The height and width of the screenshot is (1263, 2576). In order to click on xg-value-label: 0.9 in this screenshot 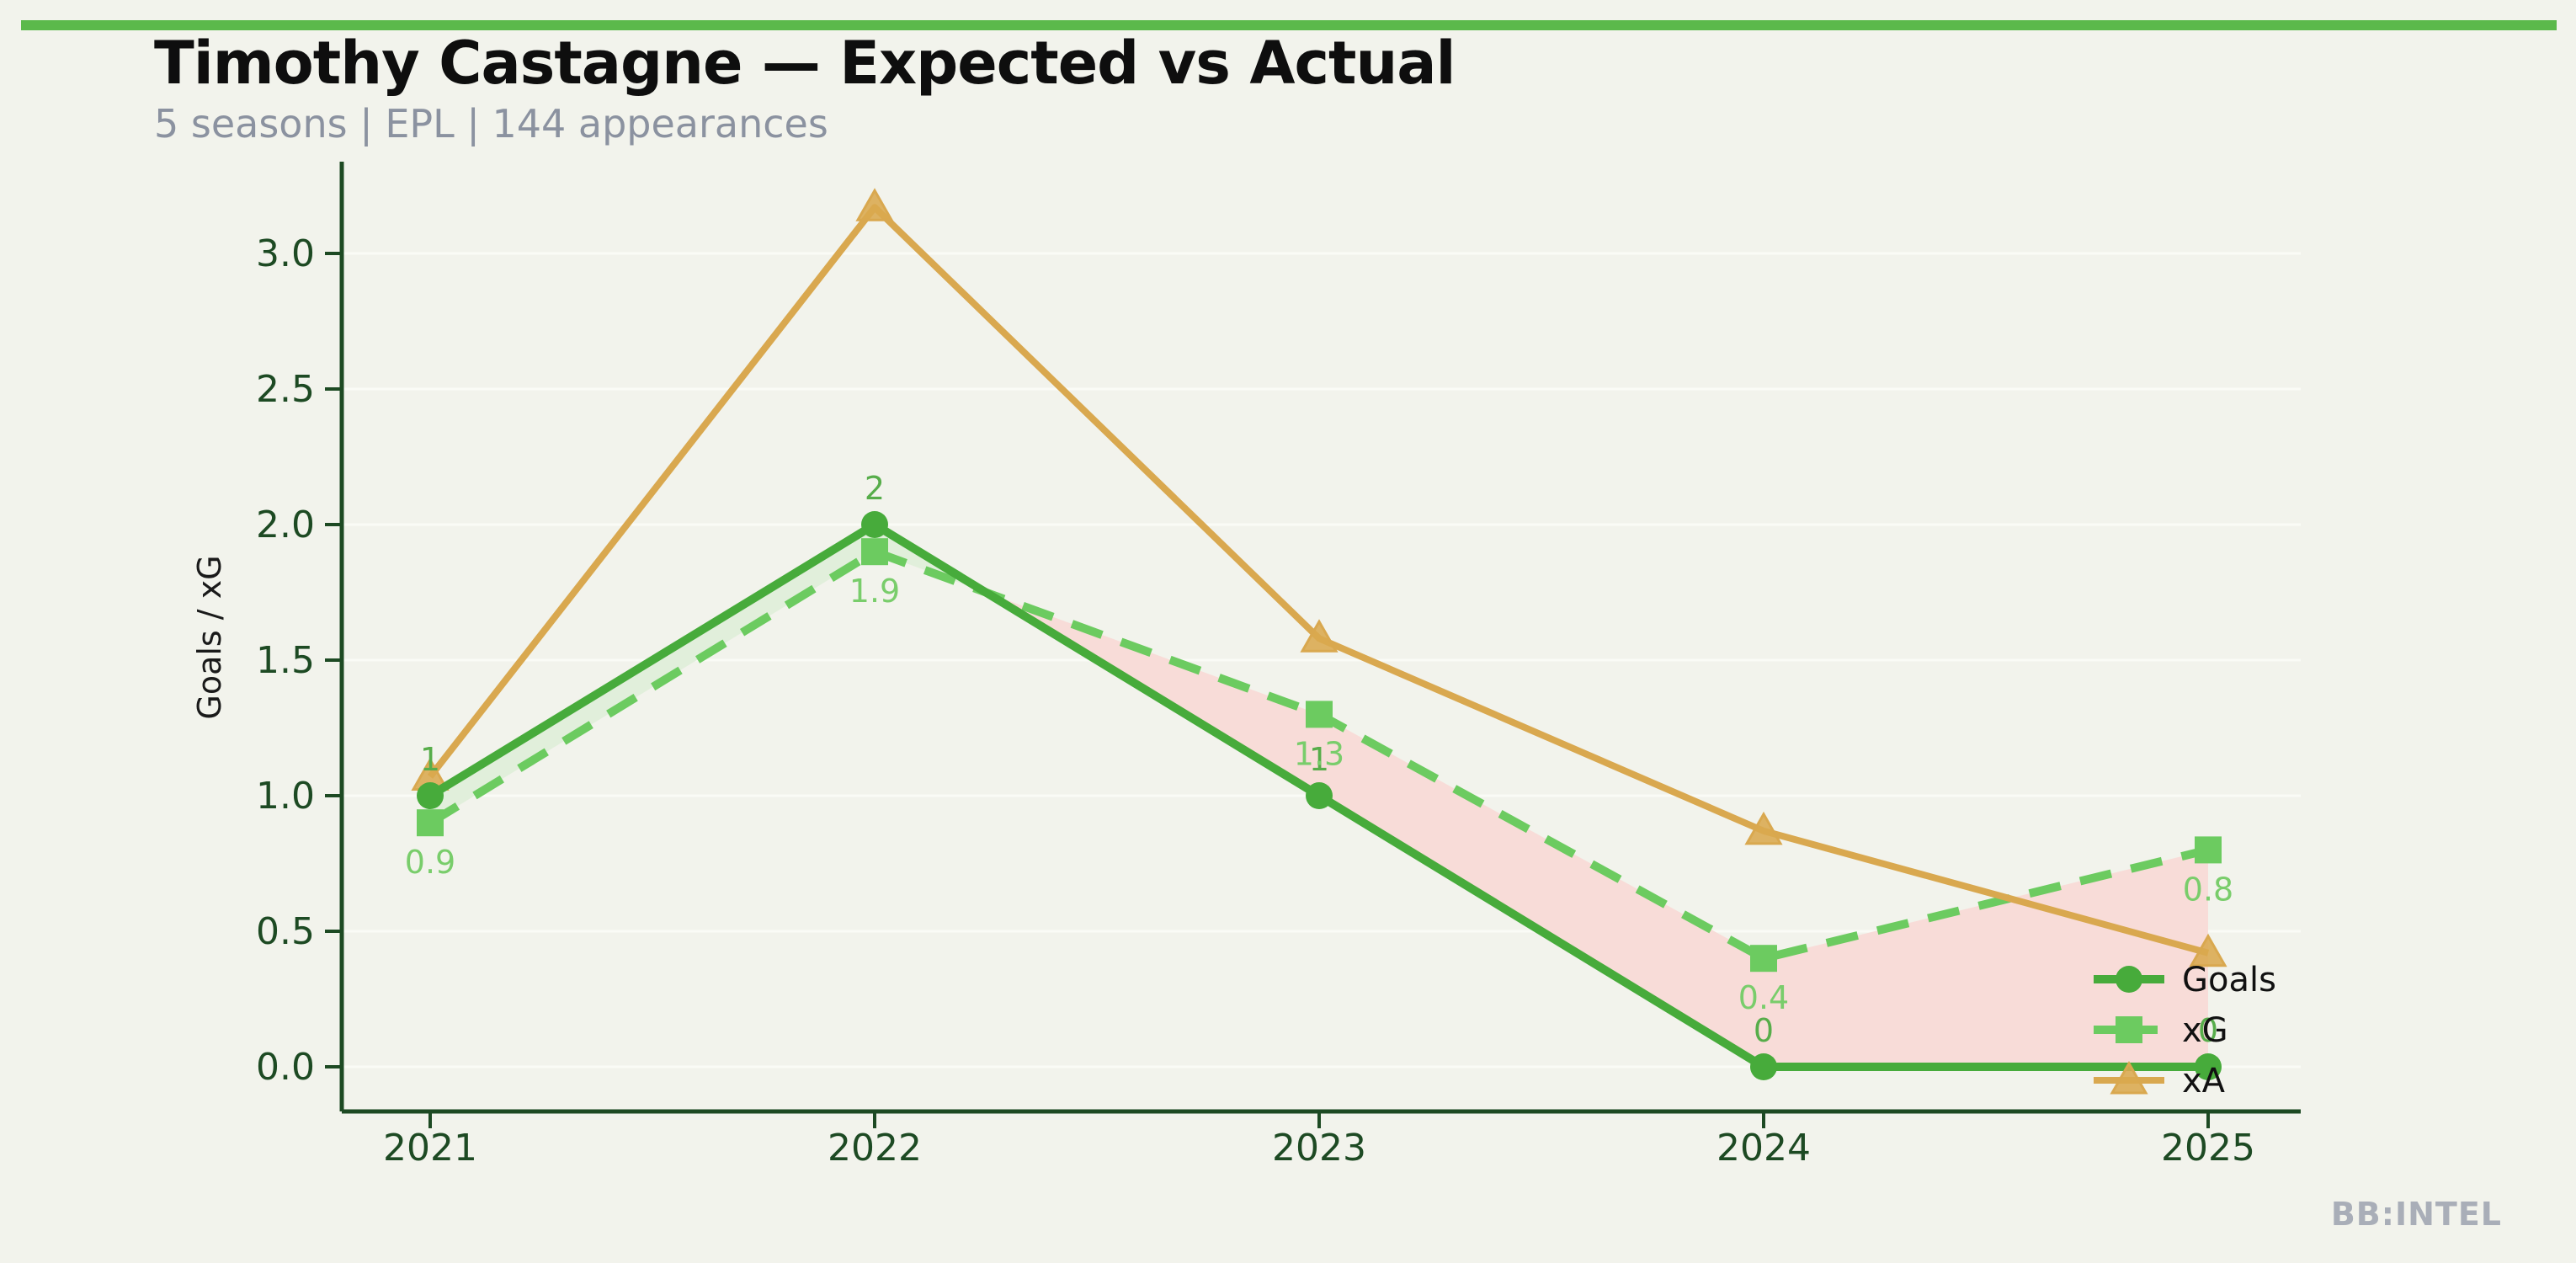, I will do `click(430, 862)`.